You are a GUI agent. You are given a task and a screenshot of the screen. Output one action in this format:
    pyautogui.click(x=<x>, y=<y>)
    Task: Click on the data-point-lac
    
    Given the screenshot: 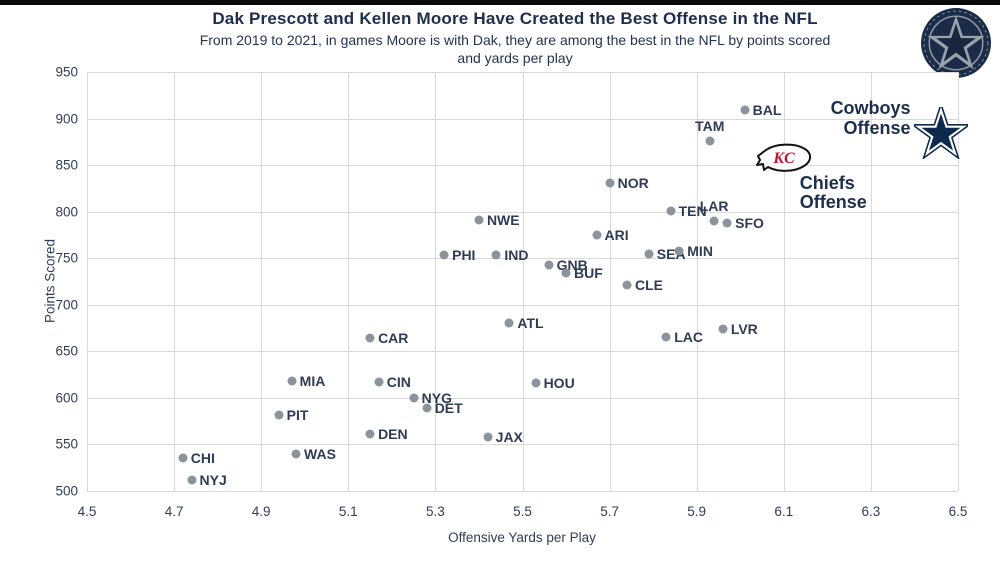 What is the action you would take?
    pyautogui.click(x=666, y=337)
    